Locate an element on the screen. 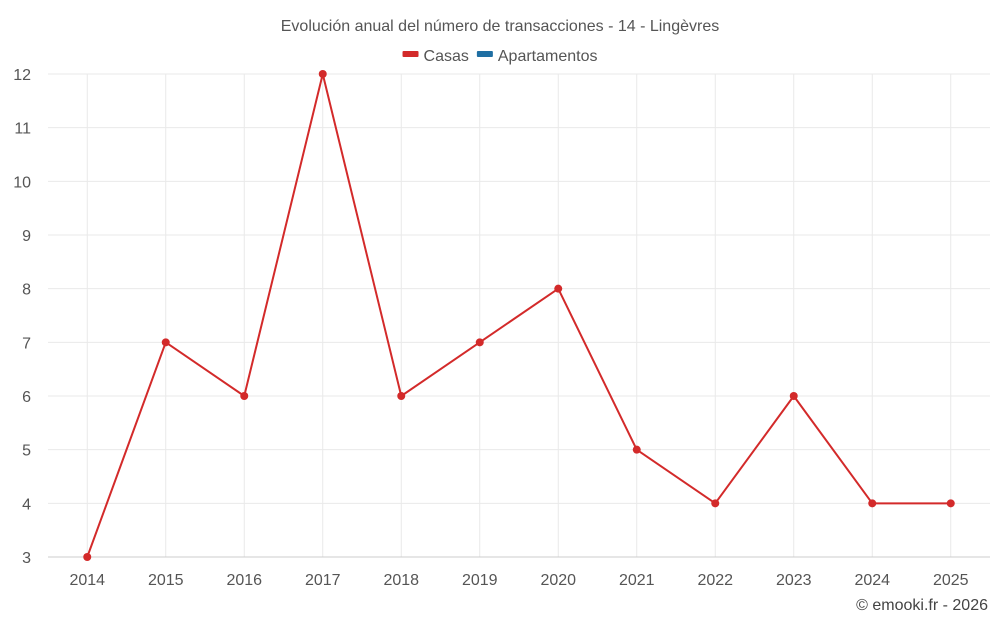 This screenshot has width=1000, height=625. y-tick-label: 11 is located at coordinates (22, 129).